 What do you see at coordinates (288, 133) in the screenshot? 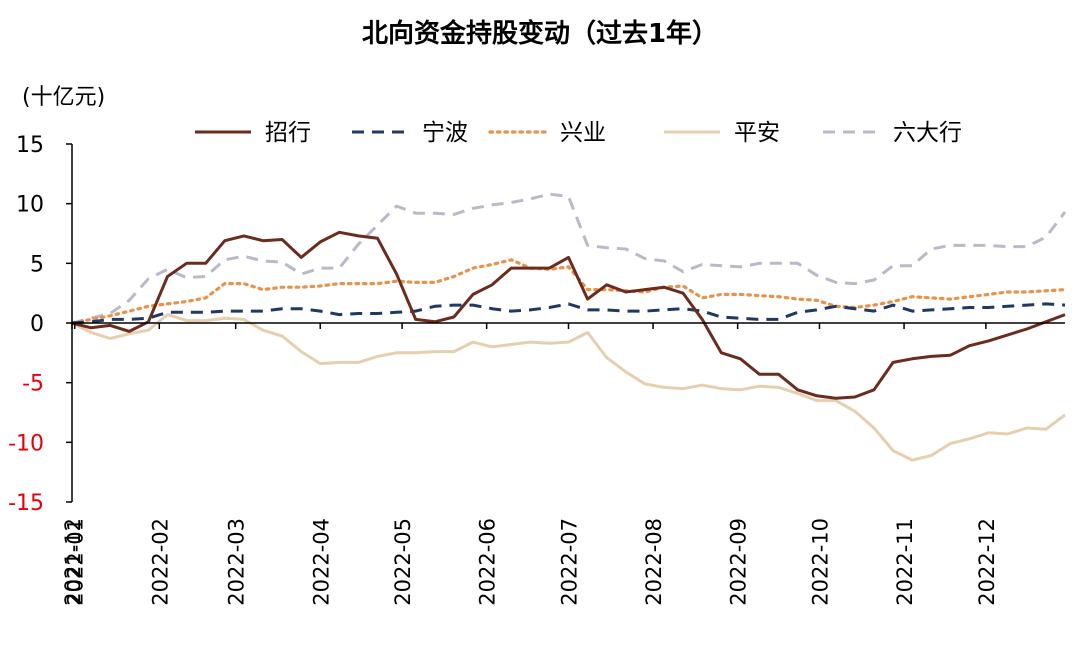
I see `legend-label-0: 招行` at bounding box center [288, 133].